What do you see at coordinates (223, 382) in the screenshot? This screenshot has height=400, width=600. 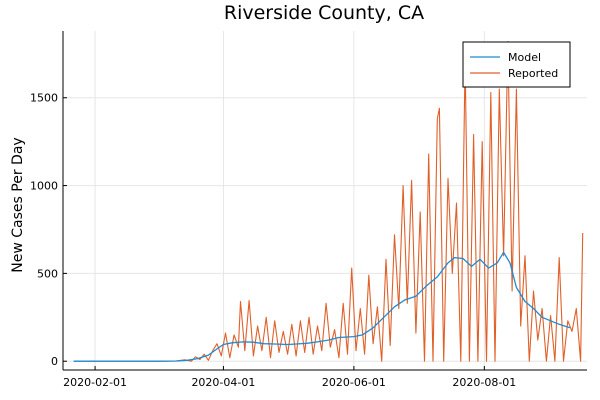 I see `x-tick-label-1: 2020-04-01` at bounding box center [223, 382].